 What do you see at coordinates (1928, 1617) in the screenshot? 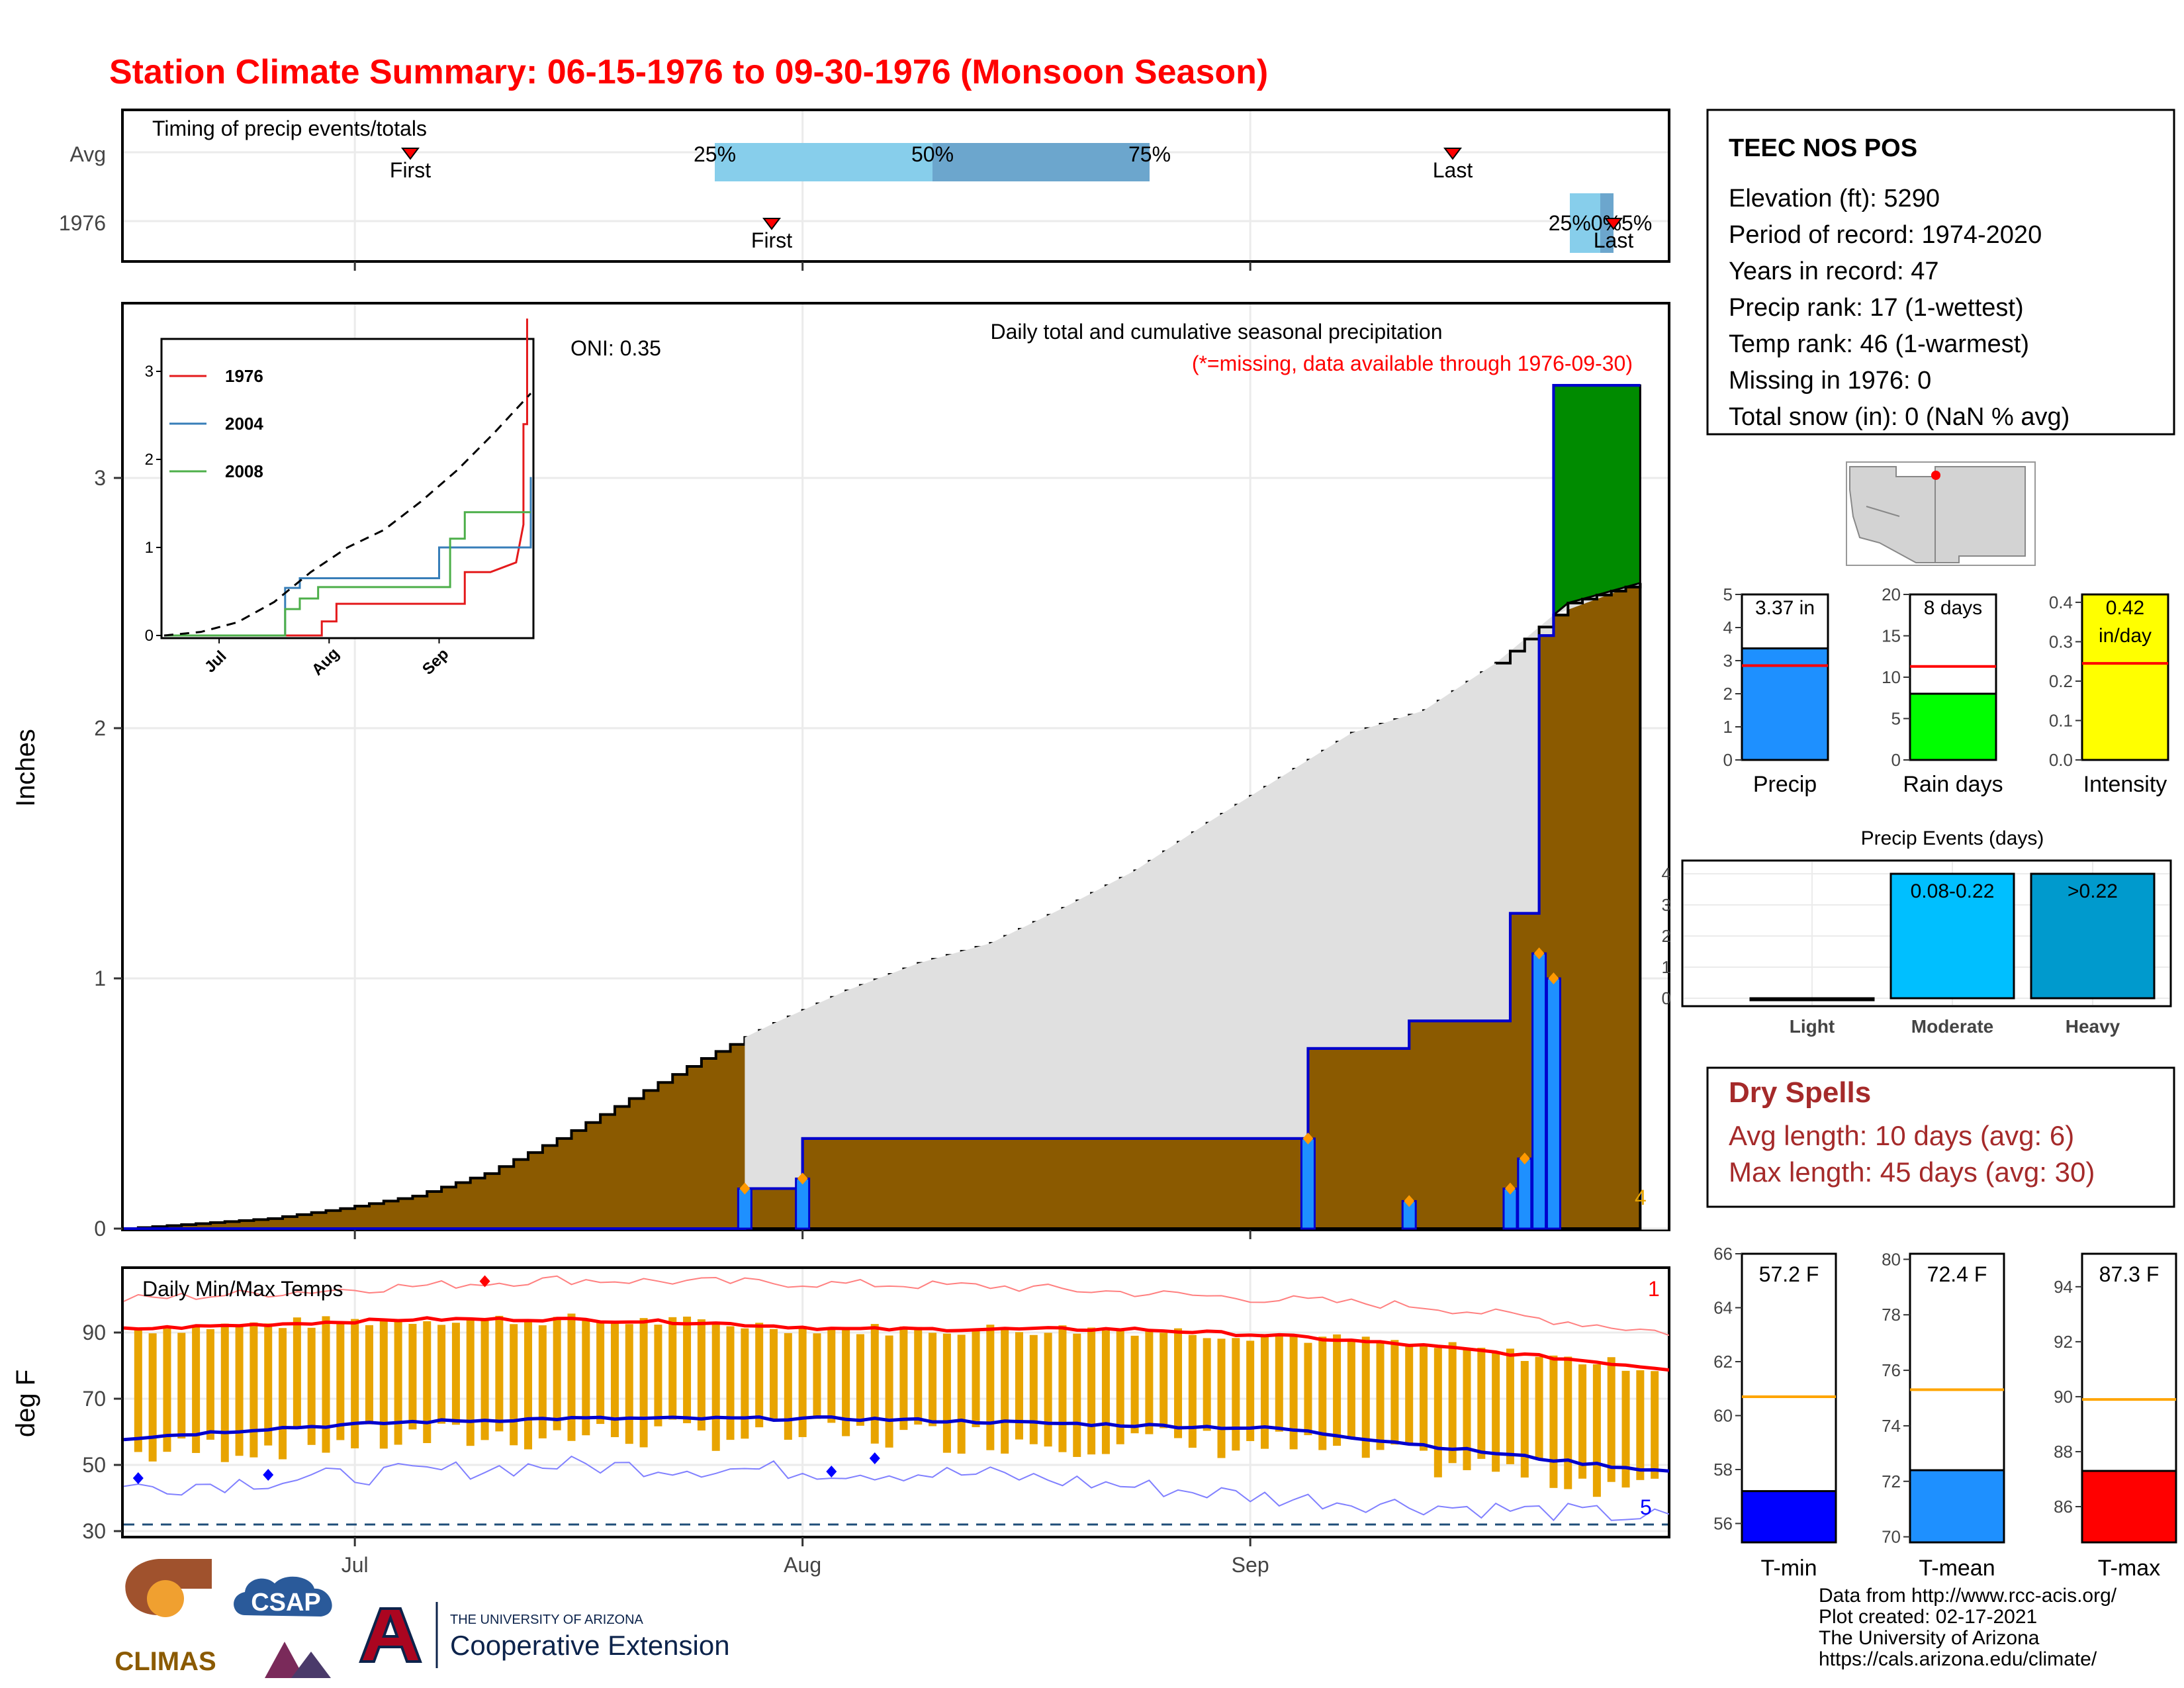
I see `footer-line: Plot created: 02-17-2021` at bounding box center [1928, 1617].